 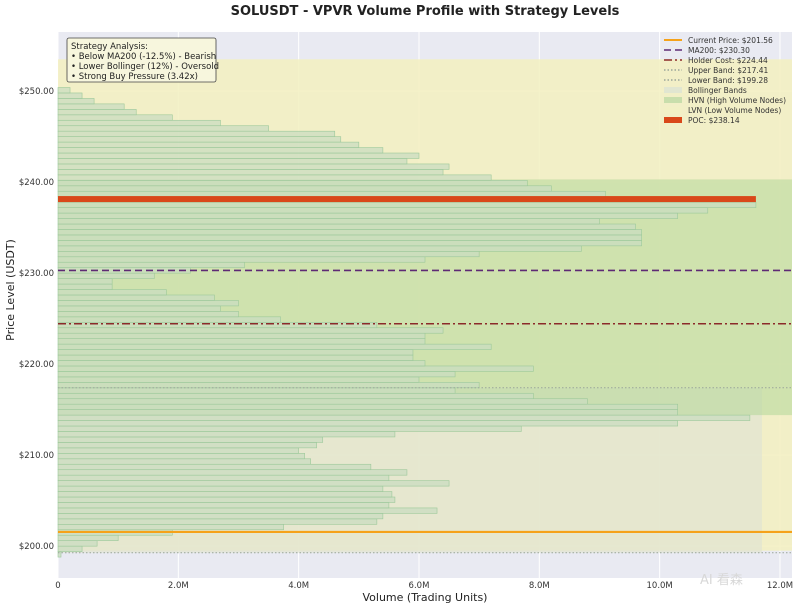 What do you see at coordinates (134, 77) in the screenshot?
I see `annotation-line-3: • Strong Buy Pressure (3.42x)` at bounding box center [134, 77].